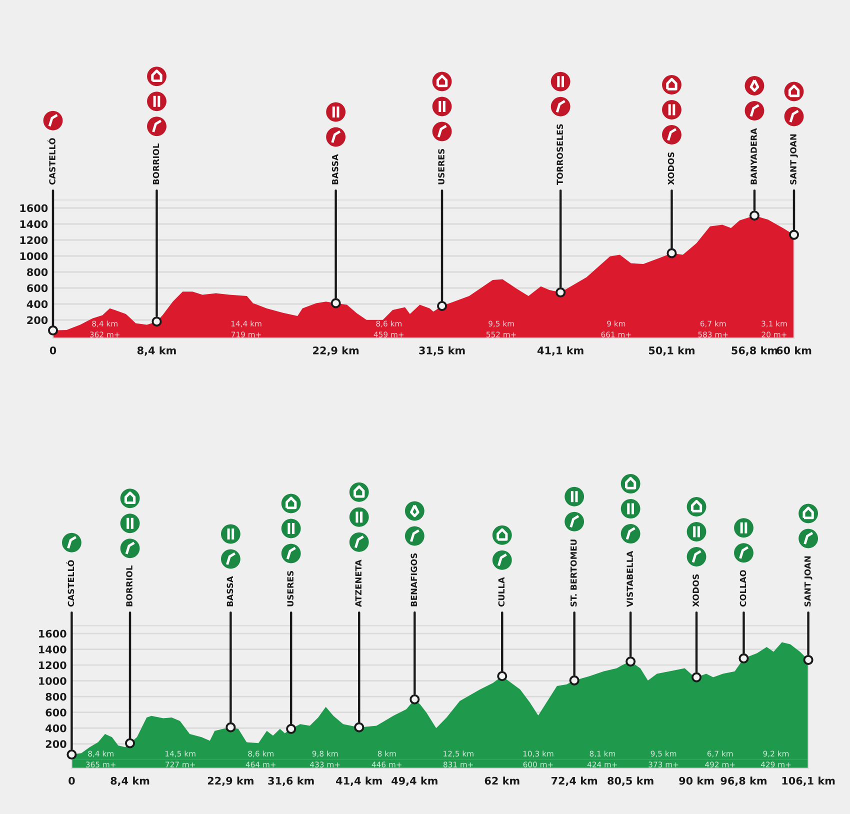 This screenshot has width=850, height=814. Describe the element at coordinates (808, 781) in the screenshot. I see `x-tick-label: 106,1 km` at that location.